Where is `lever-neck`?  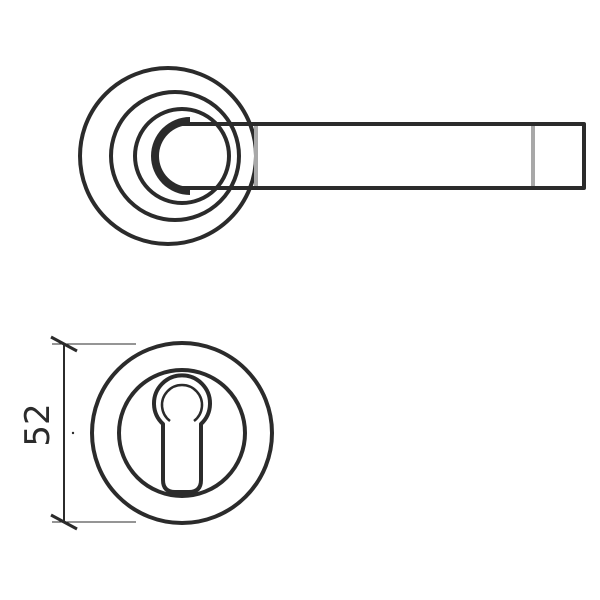
lever-neck is located at coordinates (170, 156).